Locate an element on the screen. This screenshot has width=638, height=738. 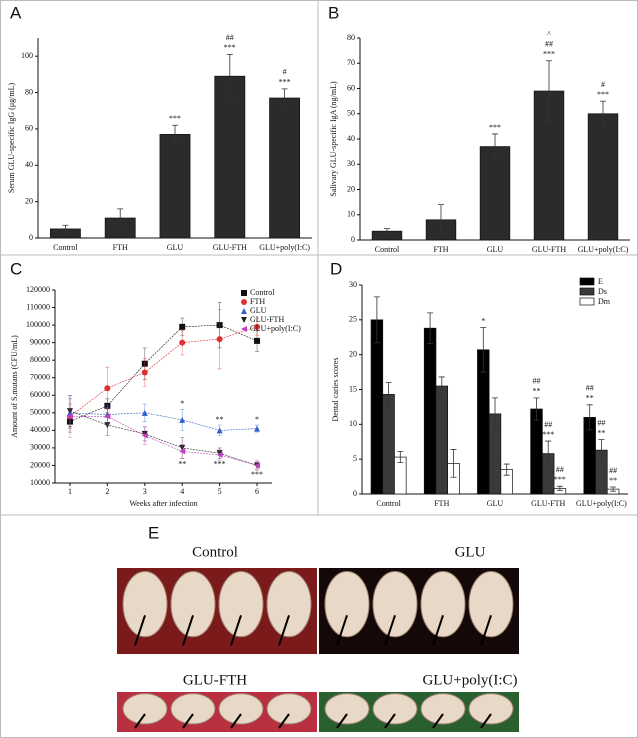
panel-label: E is located at coordinates (153, 532).